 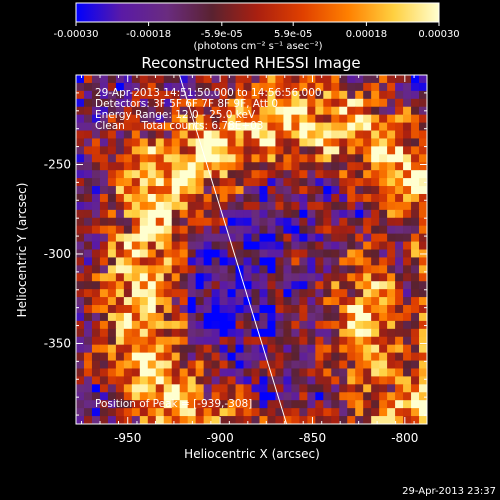 I want to click on y-axis-label: Heliocentric Y (arcsec), so click(x=22, y=250).